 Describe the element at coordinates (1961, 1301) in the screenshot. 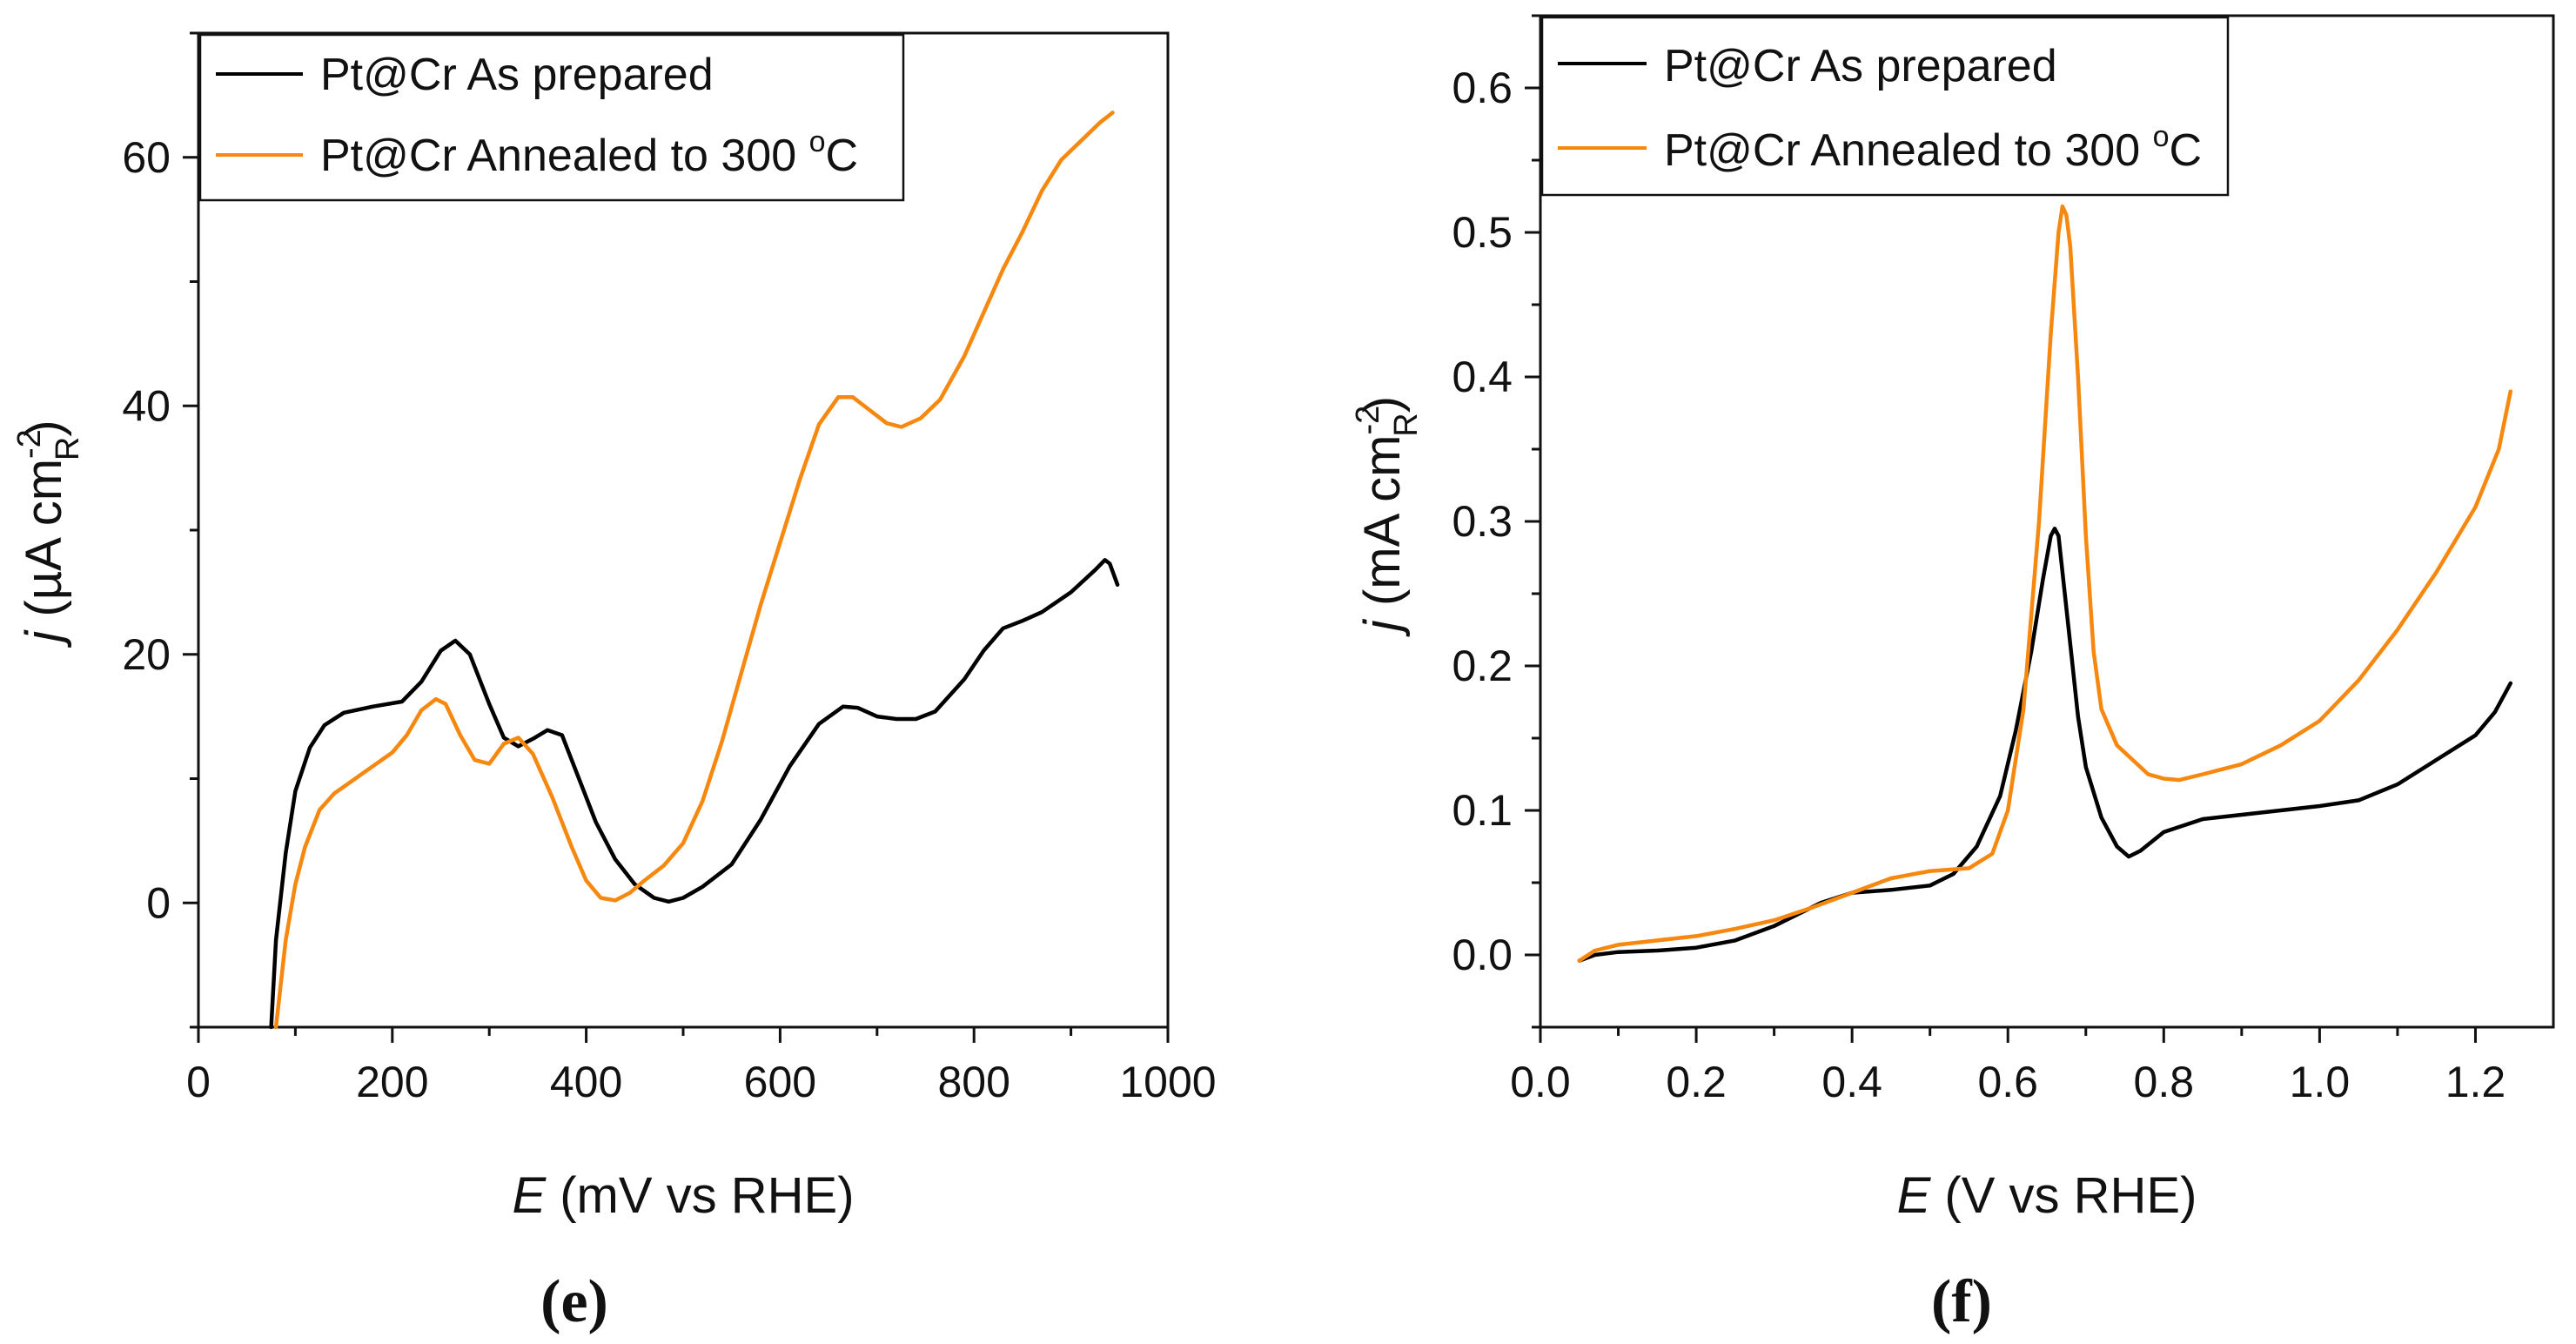

I see `panel-label-f: (f)` at that location.